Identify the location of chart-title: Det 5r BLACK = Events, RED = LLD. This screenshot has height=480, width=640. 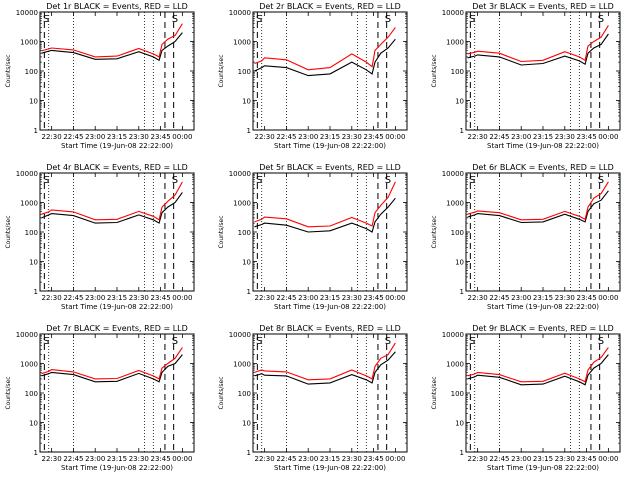
(330, 167).